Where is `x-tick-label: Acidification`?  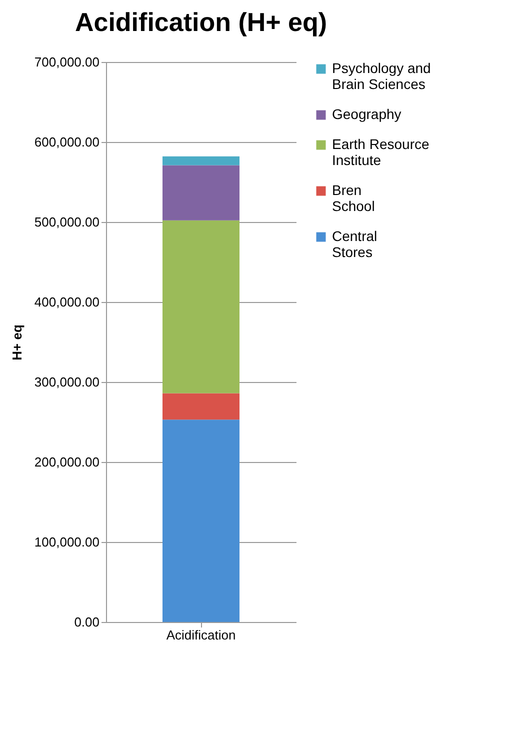
x-tick-label: Acidification is located at coordinates (201, 635).